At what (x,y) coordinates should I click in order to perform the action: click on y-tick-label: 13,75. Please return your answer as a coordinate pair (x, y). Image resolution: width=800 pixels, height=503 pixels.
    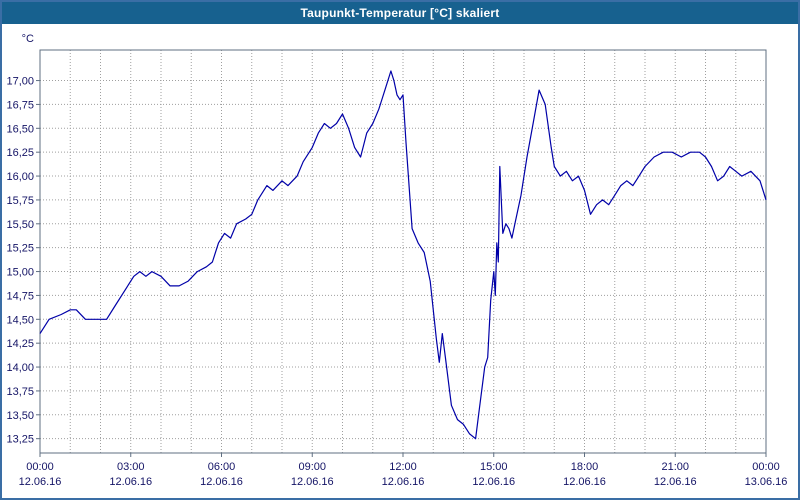
    Looking at the image, I should click on (20, 392).